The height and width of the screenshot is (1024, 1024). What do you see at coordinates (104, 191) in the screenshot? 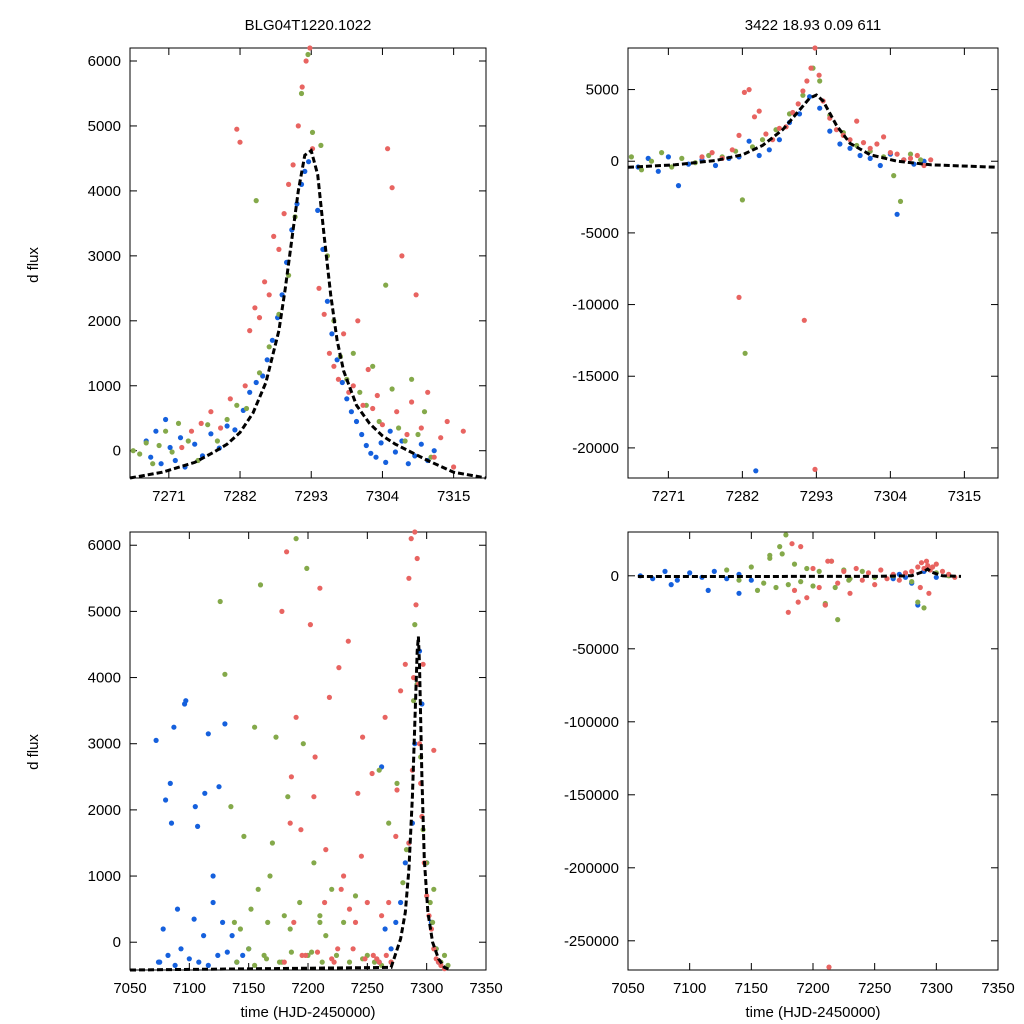
I see `y-tick-label: 4000` at bounding box center [104, 191].